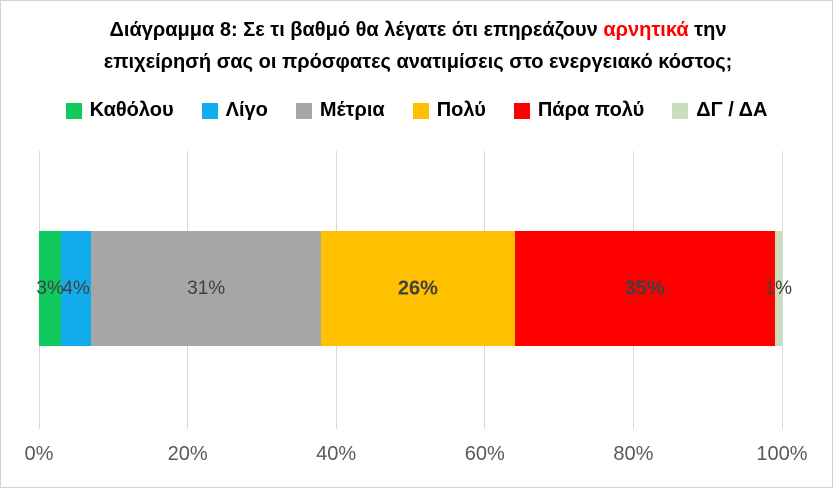  What do you see at coordinates (484, 454) in the screenshot?
I see `x-axis-tick-label: 60%` at bounding box center [484, 454].